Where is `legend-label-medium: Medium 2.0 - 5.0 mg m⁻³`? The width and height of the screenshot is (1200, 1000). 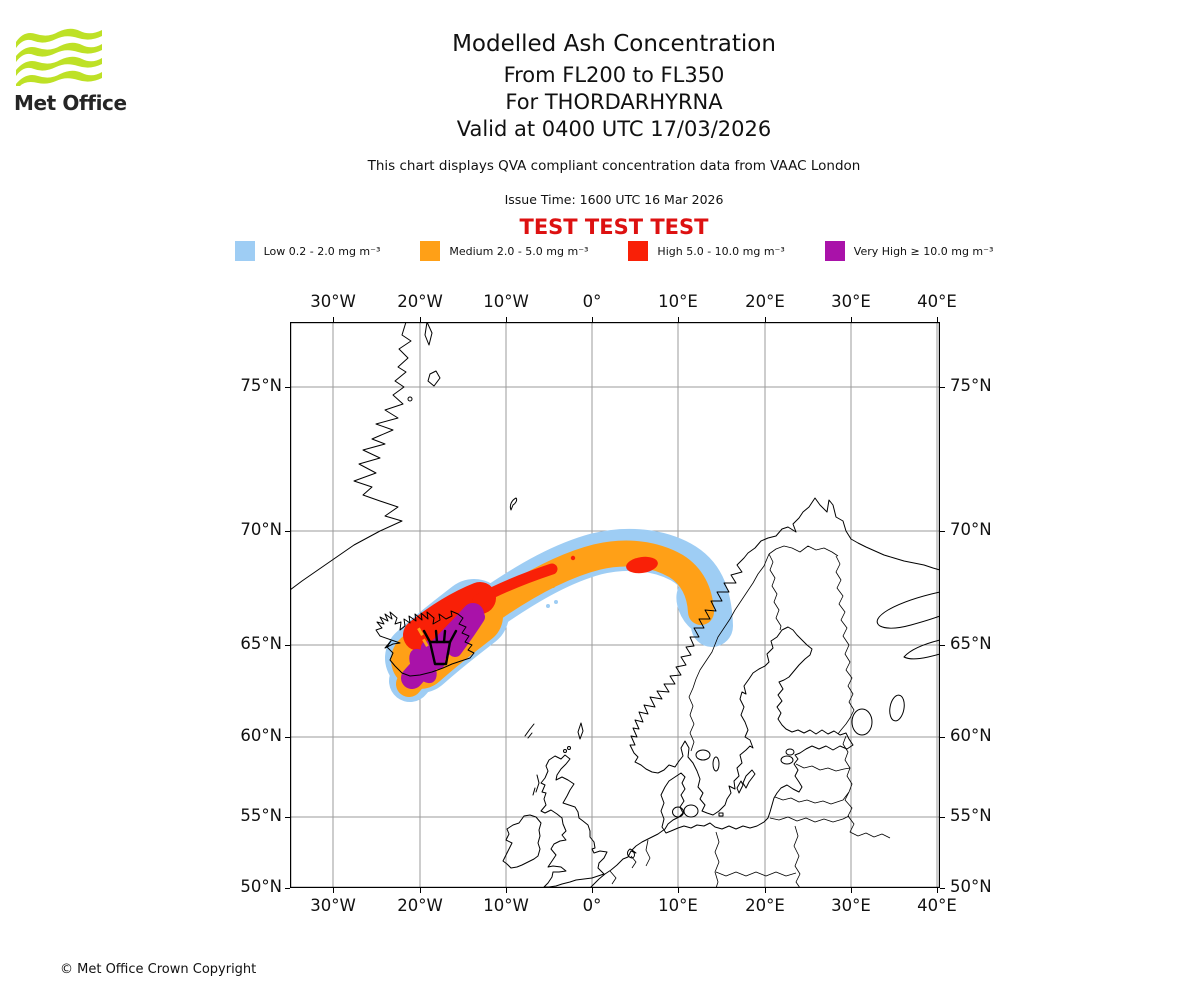
legend-label-medium: Medium 2.0 - 5.0 mg m⁻³ is located at coordinates (519, 251).